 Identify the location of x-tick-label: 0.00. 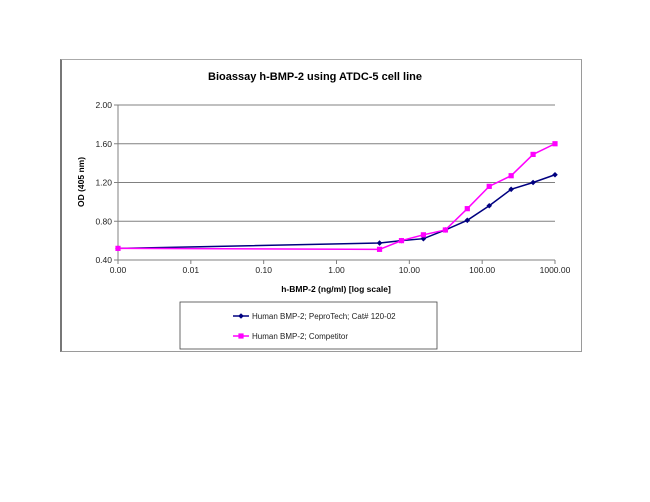
(118, 270).